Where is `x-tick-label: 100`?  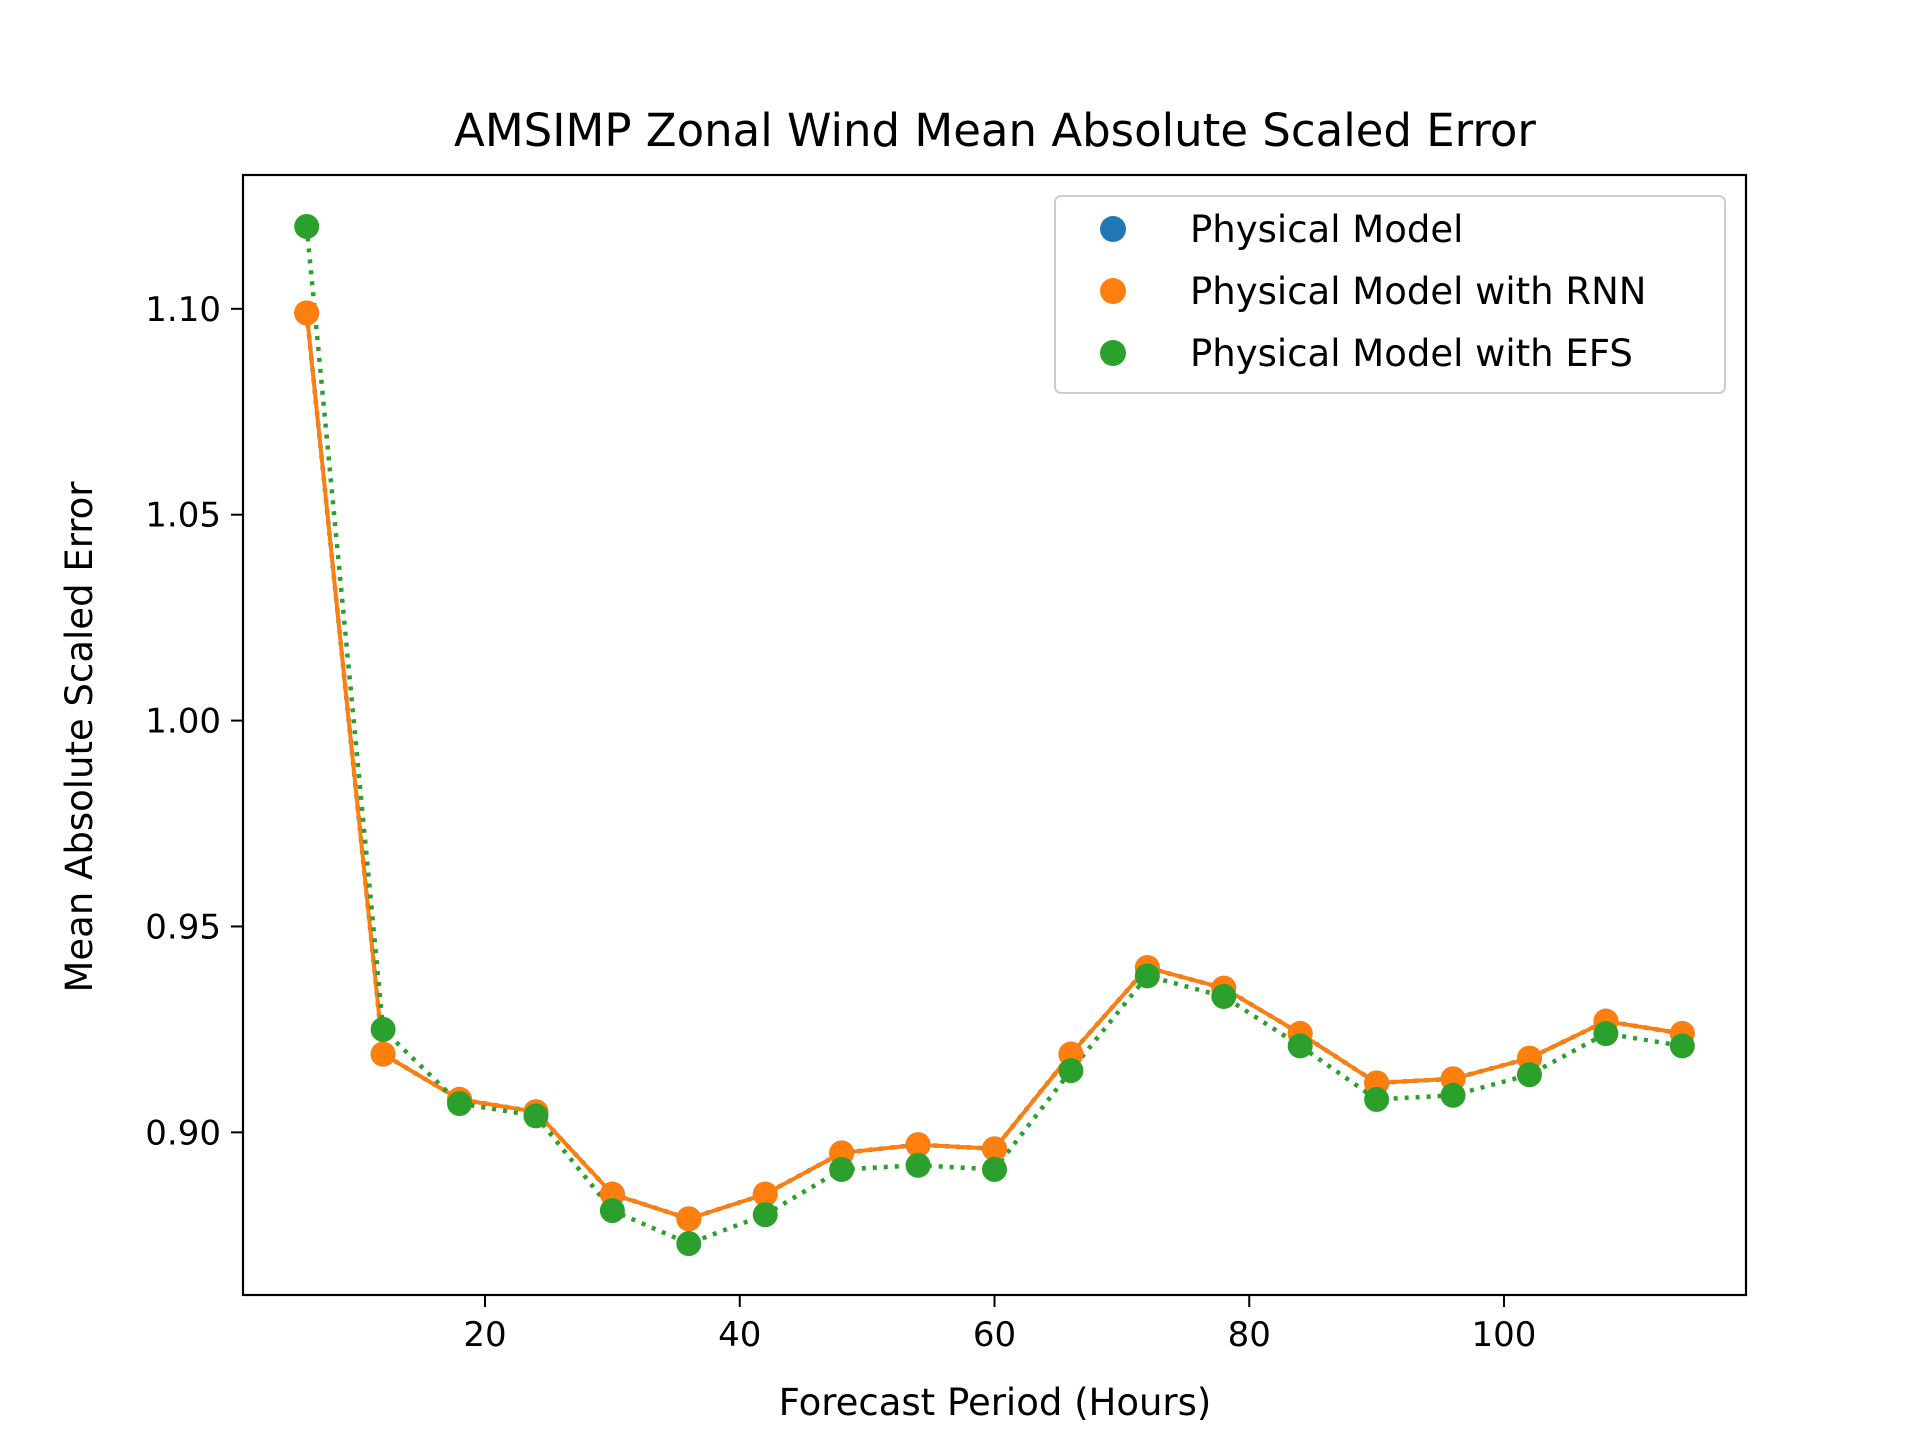
x-tick-label: 100 is located at coordinates (1504, 1335).